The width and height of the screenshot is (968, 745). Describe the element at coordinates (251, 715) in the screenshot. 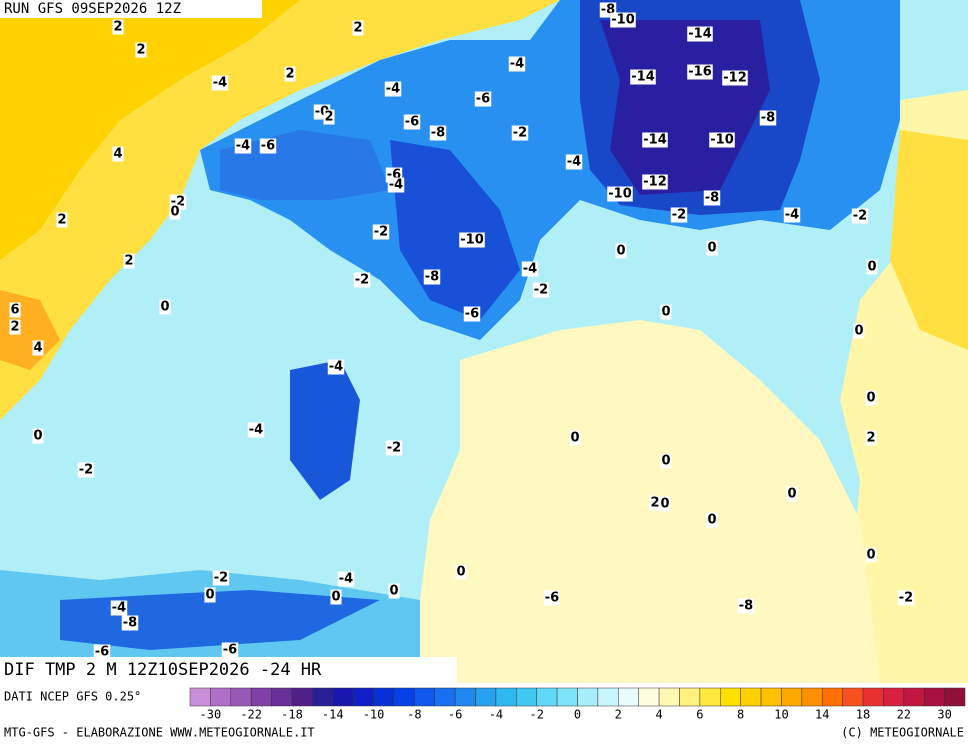

I see `colorbar-tick-label: -22` at that location.